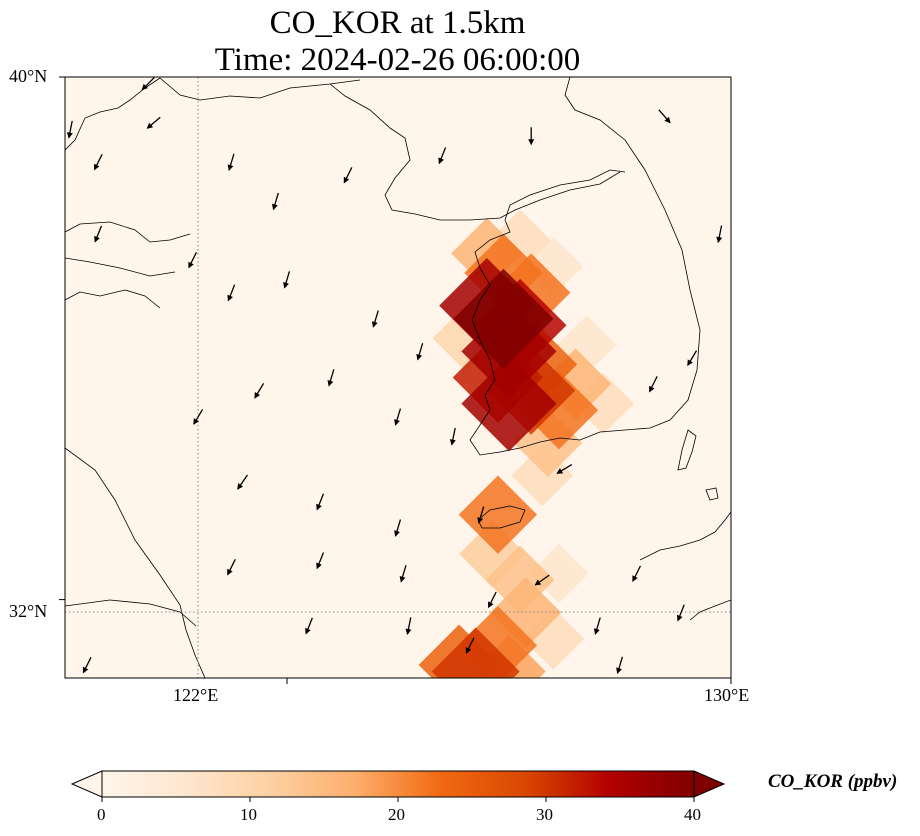 This screenshot has height=836, width=920. I want to click on japan-coastline, so click(685, 525).